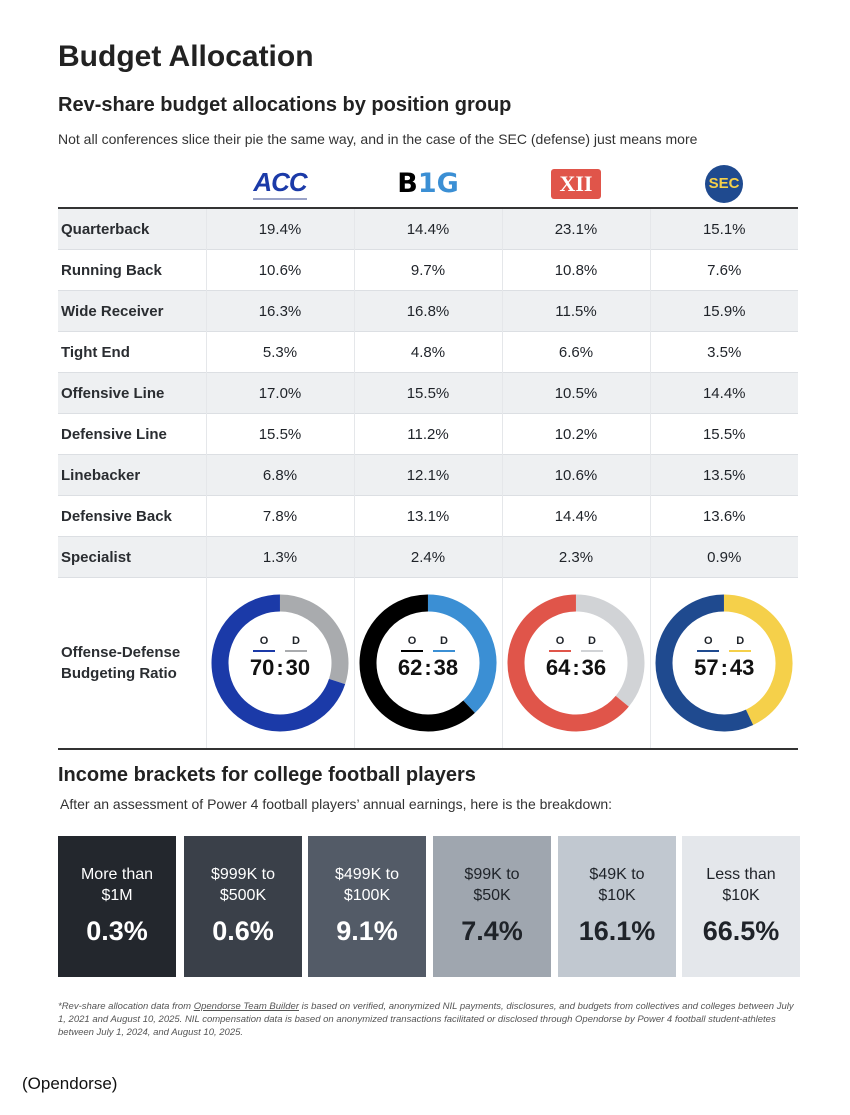 This screenshot has height=1115, width=850. Describe the element at coordinates (132, 557) in the screenshot. I see `position-label: Specialist` at that location.